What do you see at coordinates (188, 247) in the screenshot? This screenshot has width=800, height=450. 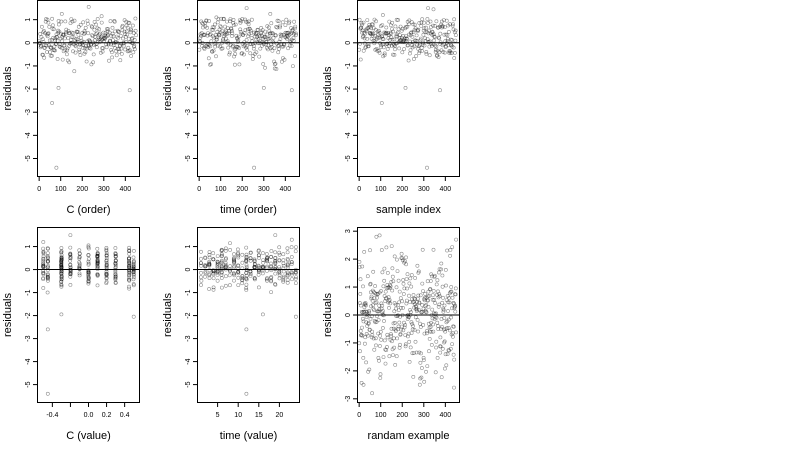 I see `y-tick-label: 1` at bounding box center [188, 247].